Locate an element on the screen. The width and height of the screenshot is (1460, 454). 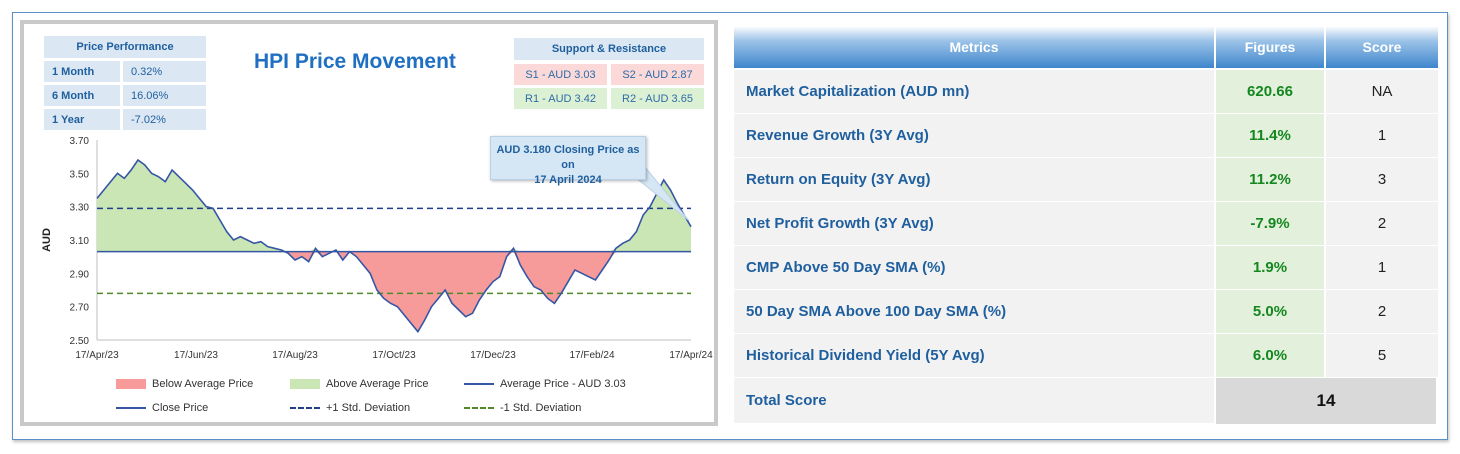
y-tick-label: 3.10 is located at coordinates (80, 241).